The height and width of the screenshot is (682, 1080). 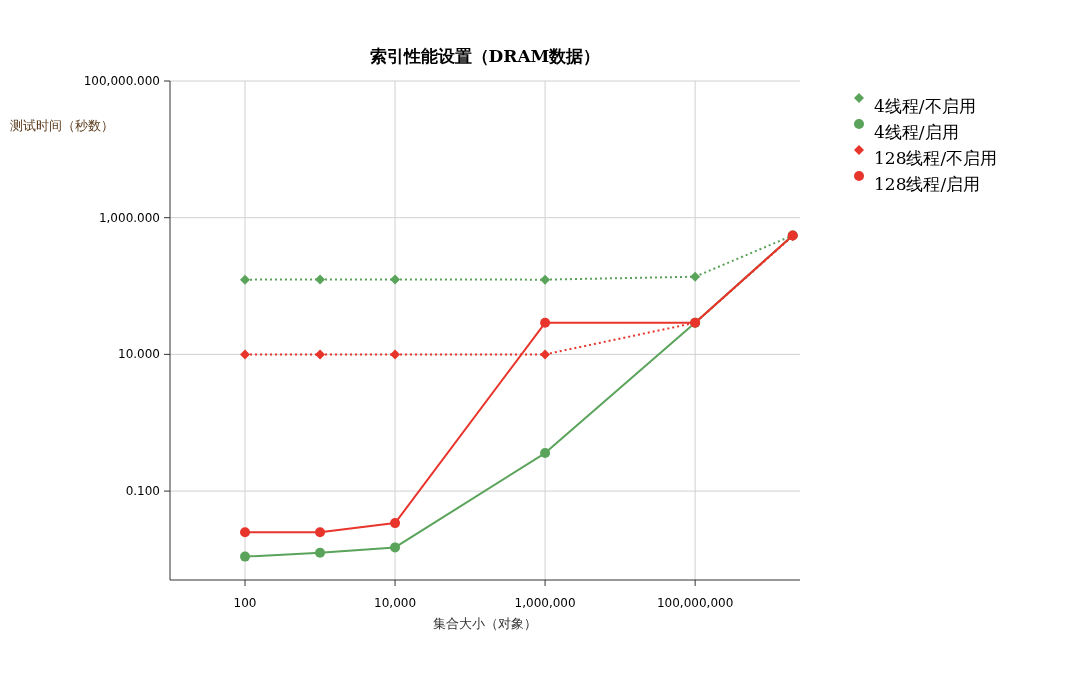 I want to click on x-tick-label: 10,000, so click(x=395, y=603).